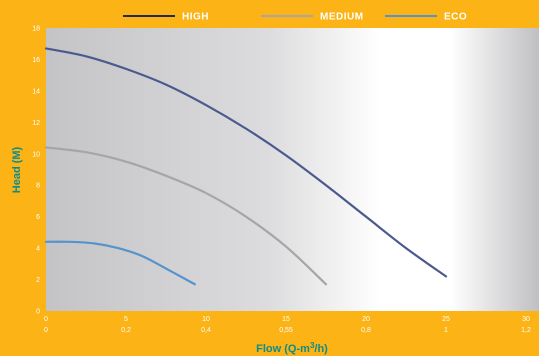 The height and width of the screenshot is (356, 539). Describe the element at coordinates (366, 330) in the screenshot. I see `x-tick-label-secondary: 0,8` at that location.